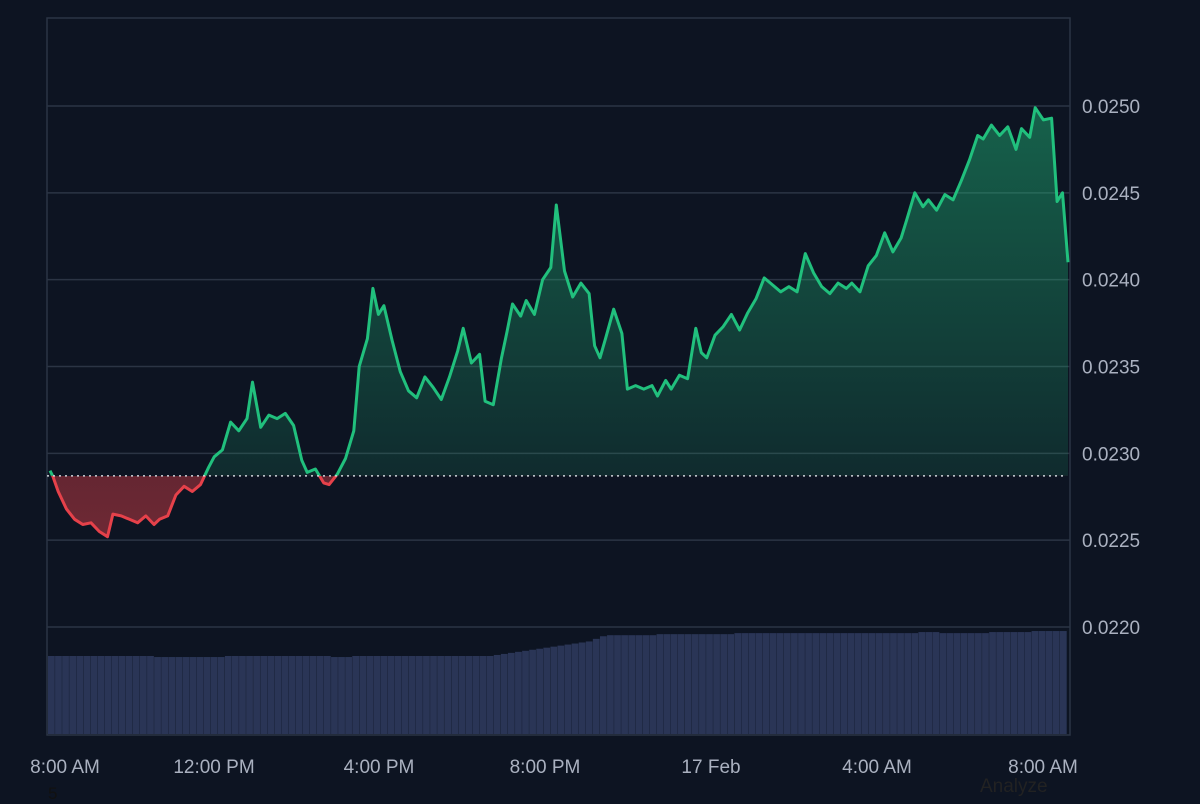  Describe the element at coordinates (194, 506) in the screenshot. I see `area-fill-down` at that location.